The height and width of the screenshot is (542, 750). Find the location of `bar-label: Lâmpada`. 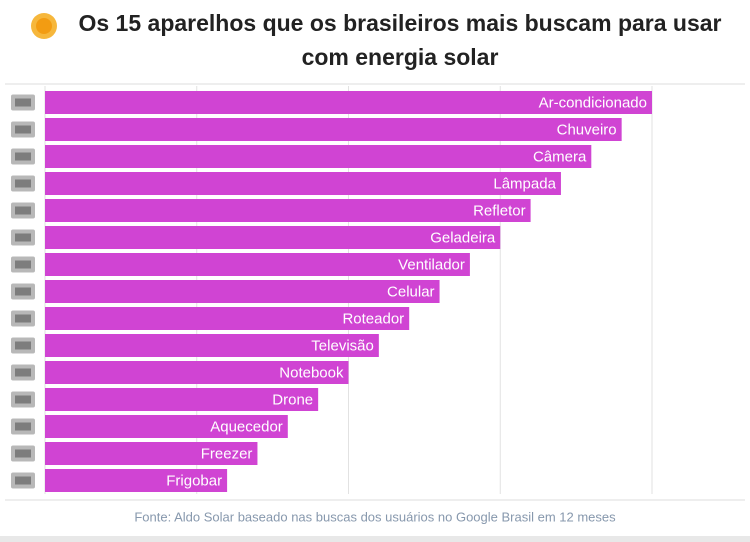

bar-label: Lâmpada is located at coordinates (524, 183).